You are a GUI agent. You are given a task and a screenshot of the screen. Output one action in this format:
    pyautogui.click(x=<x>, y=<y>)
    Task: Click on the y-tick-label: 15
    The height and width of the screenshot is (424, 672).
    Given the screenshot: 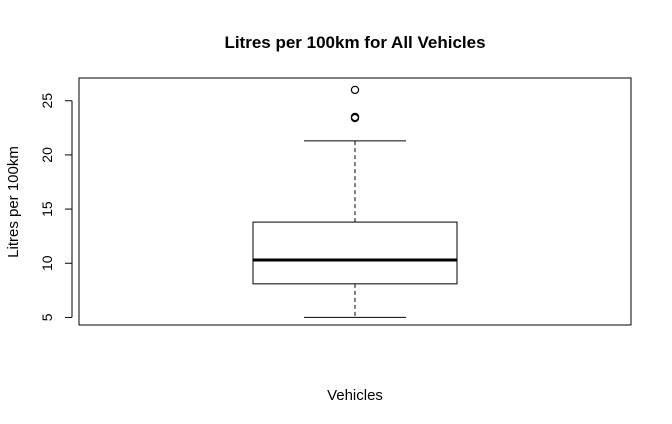 What is the action you would take?
    pyautogui.click(x=47, y=209)
    